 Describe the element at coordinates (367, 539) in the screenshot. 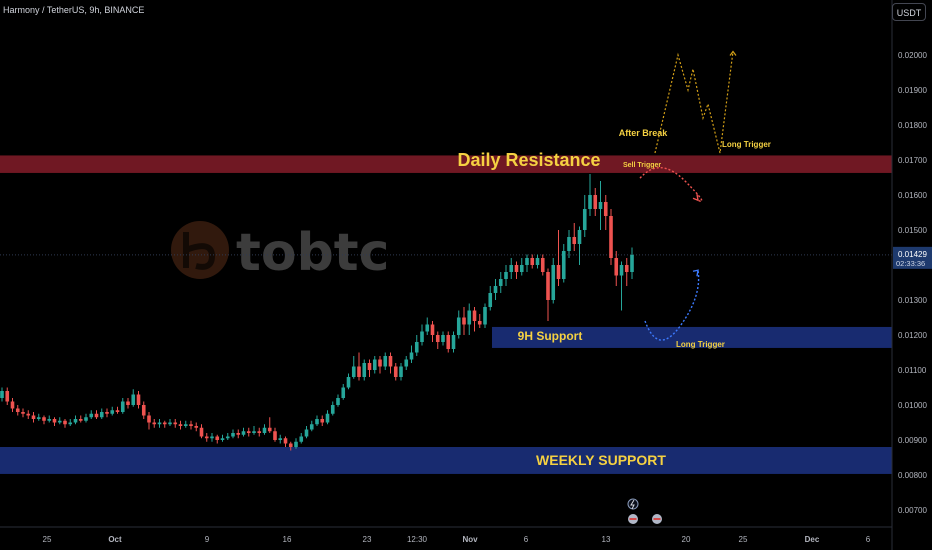

I see `x-tick-label: 23` at that location.